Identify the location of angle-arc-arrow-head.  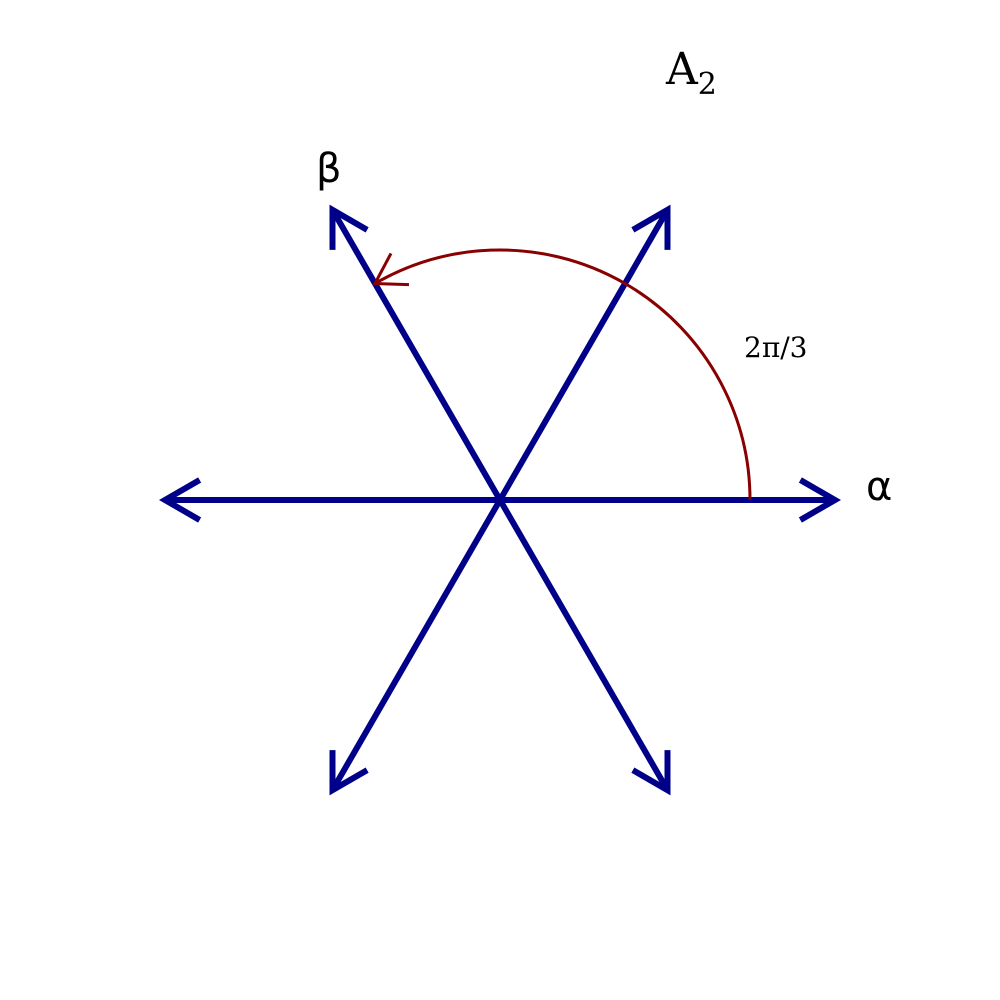
(391, 269).